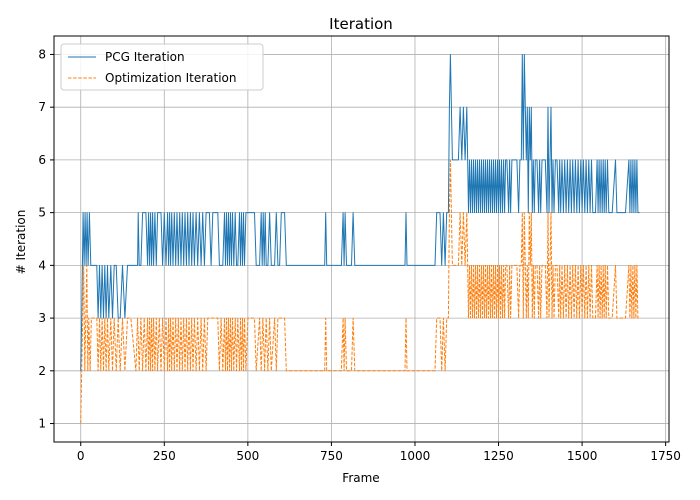 This screenshot has height=500, width=700. What do you see at coordinates (582, 456) in the screenshot?
I see `x-tick-label: 1500` at bounding box center [582, 456].